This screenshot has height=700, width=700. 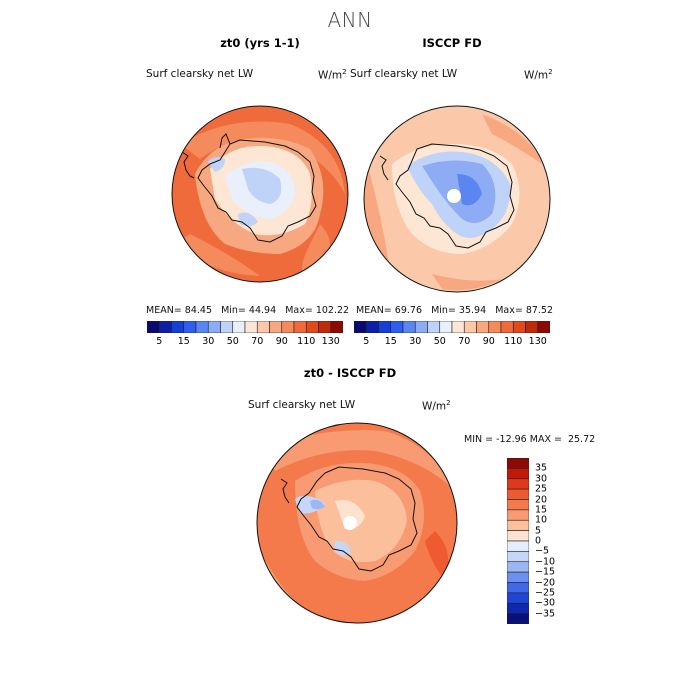 I want to click on panel-2-colorbar, so click(x=452, y=327).